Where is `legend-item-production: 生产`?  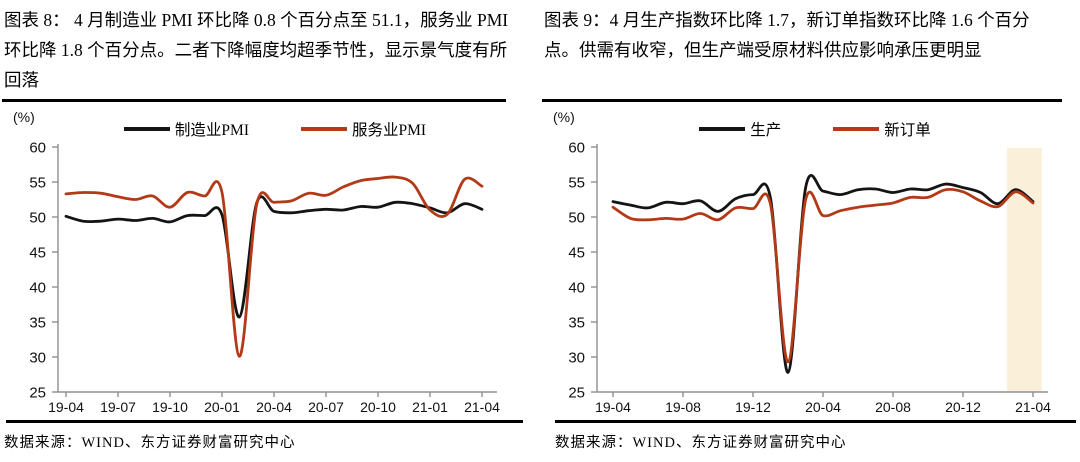 legend-item-production: 生产 is located at coordinates (740, 129).